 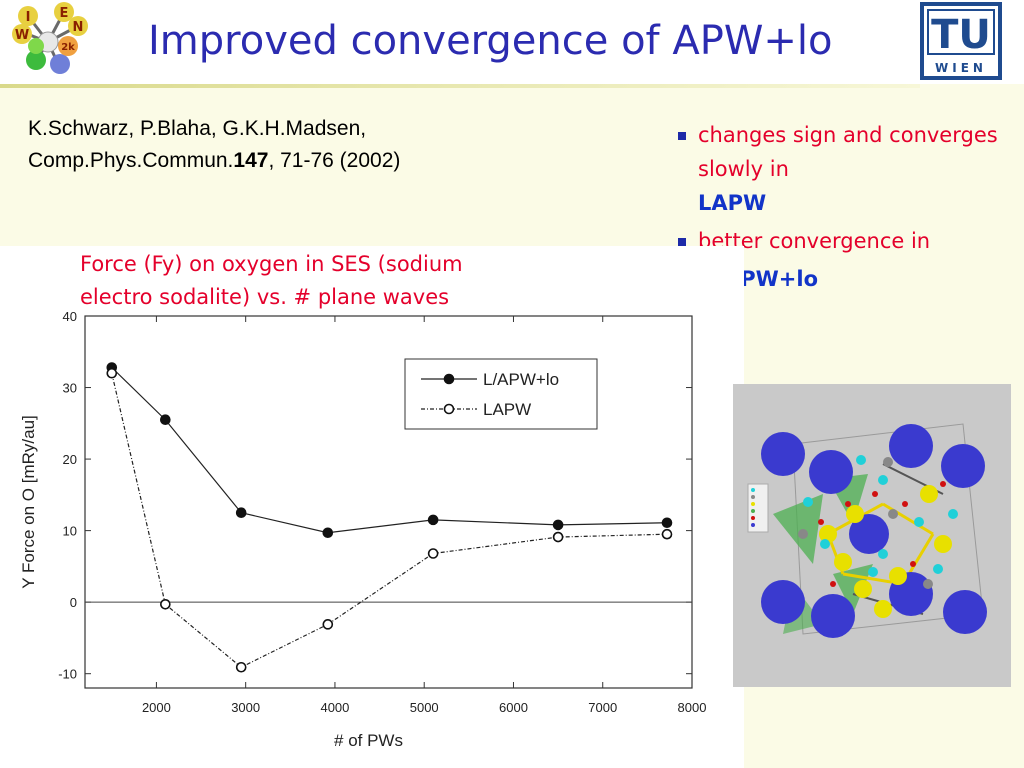 What do you see at coordinates (68, 47) in the screenshot?
I see `logo-letter: 2k` at bounding box center [68, 47].